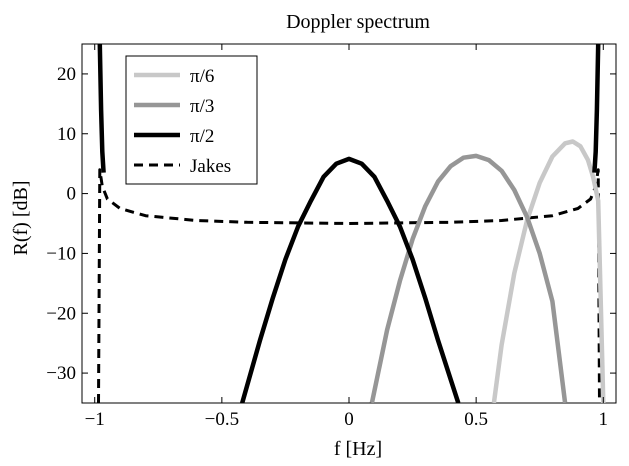 The width and height of the screenshot is (629, 466). I want to click on y-tick-label: −10, so click(61, 253).